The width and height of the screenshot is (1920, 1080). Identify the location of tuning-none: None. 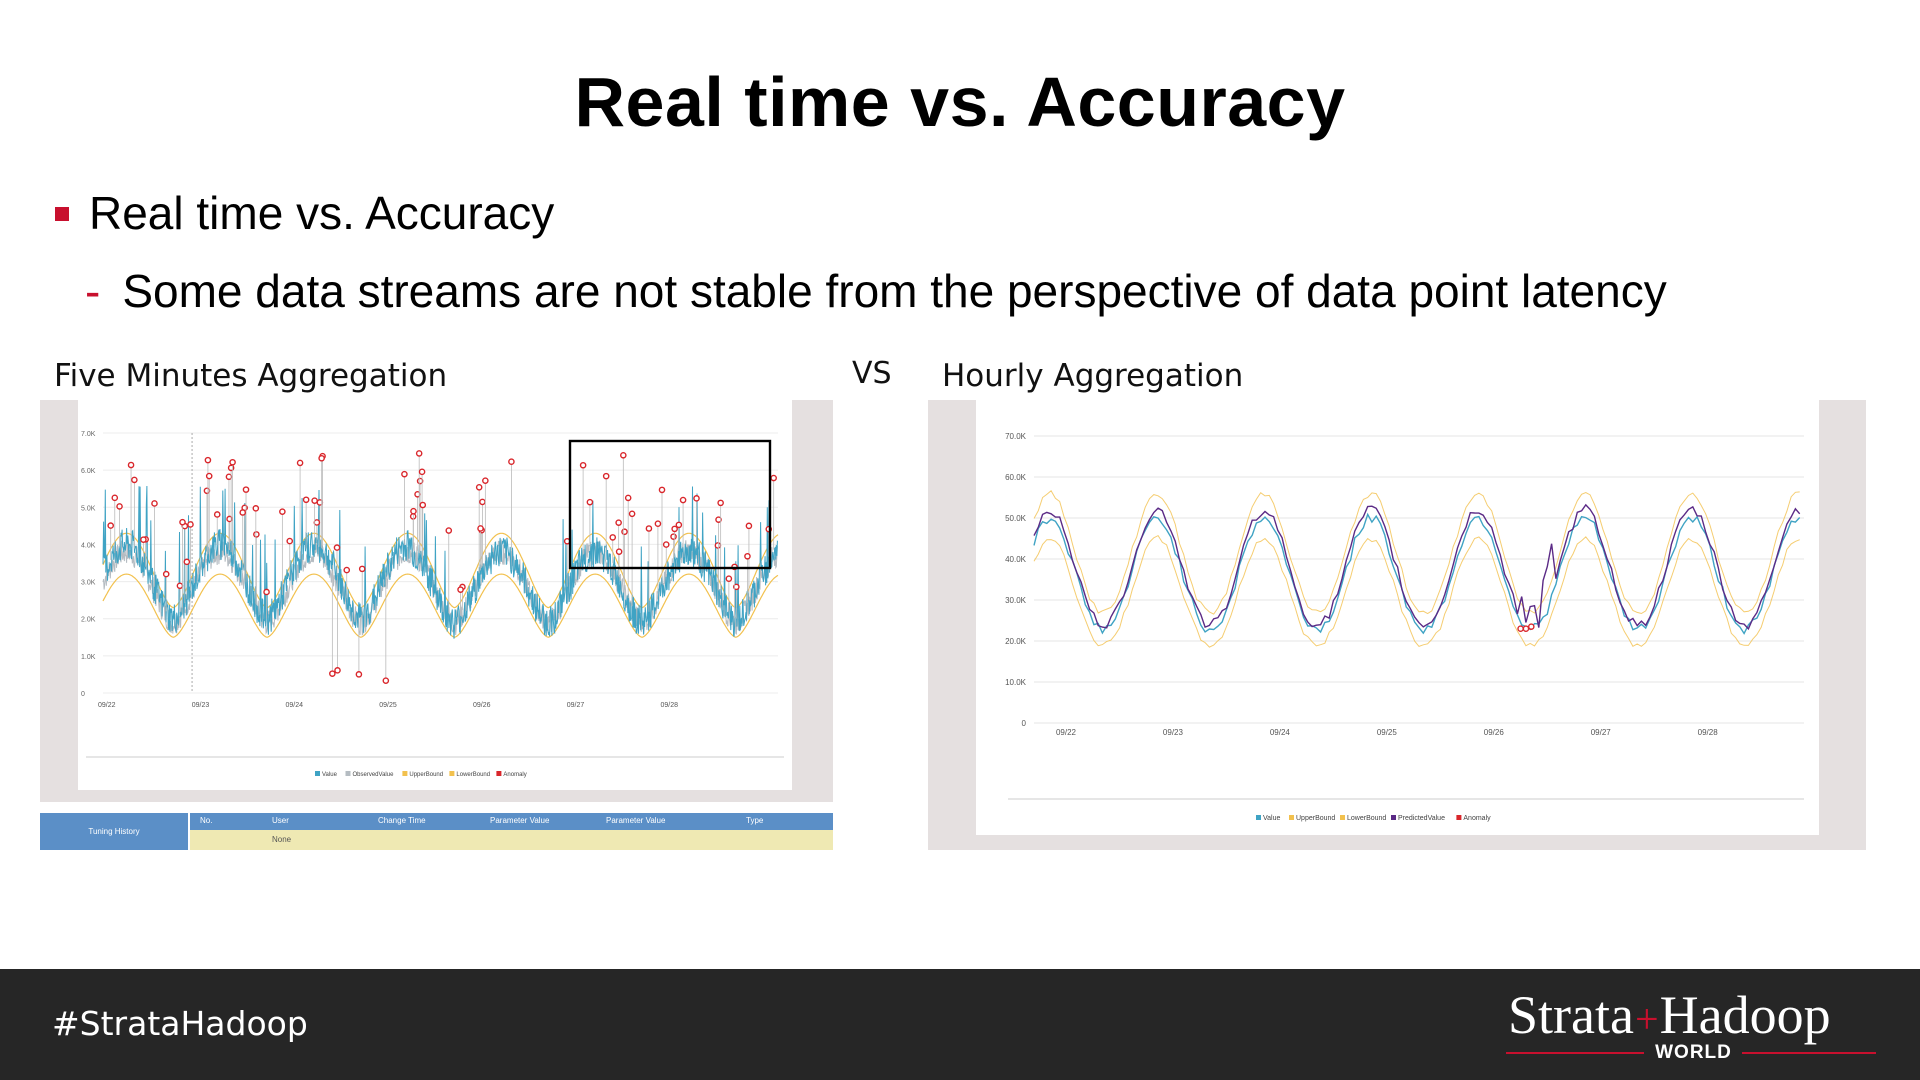
(282, 839).